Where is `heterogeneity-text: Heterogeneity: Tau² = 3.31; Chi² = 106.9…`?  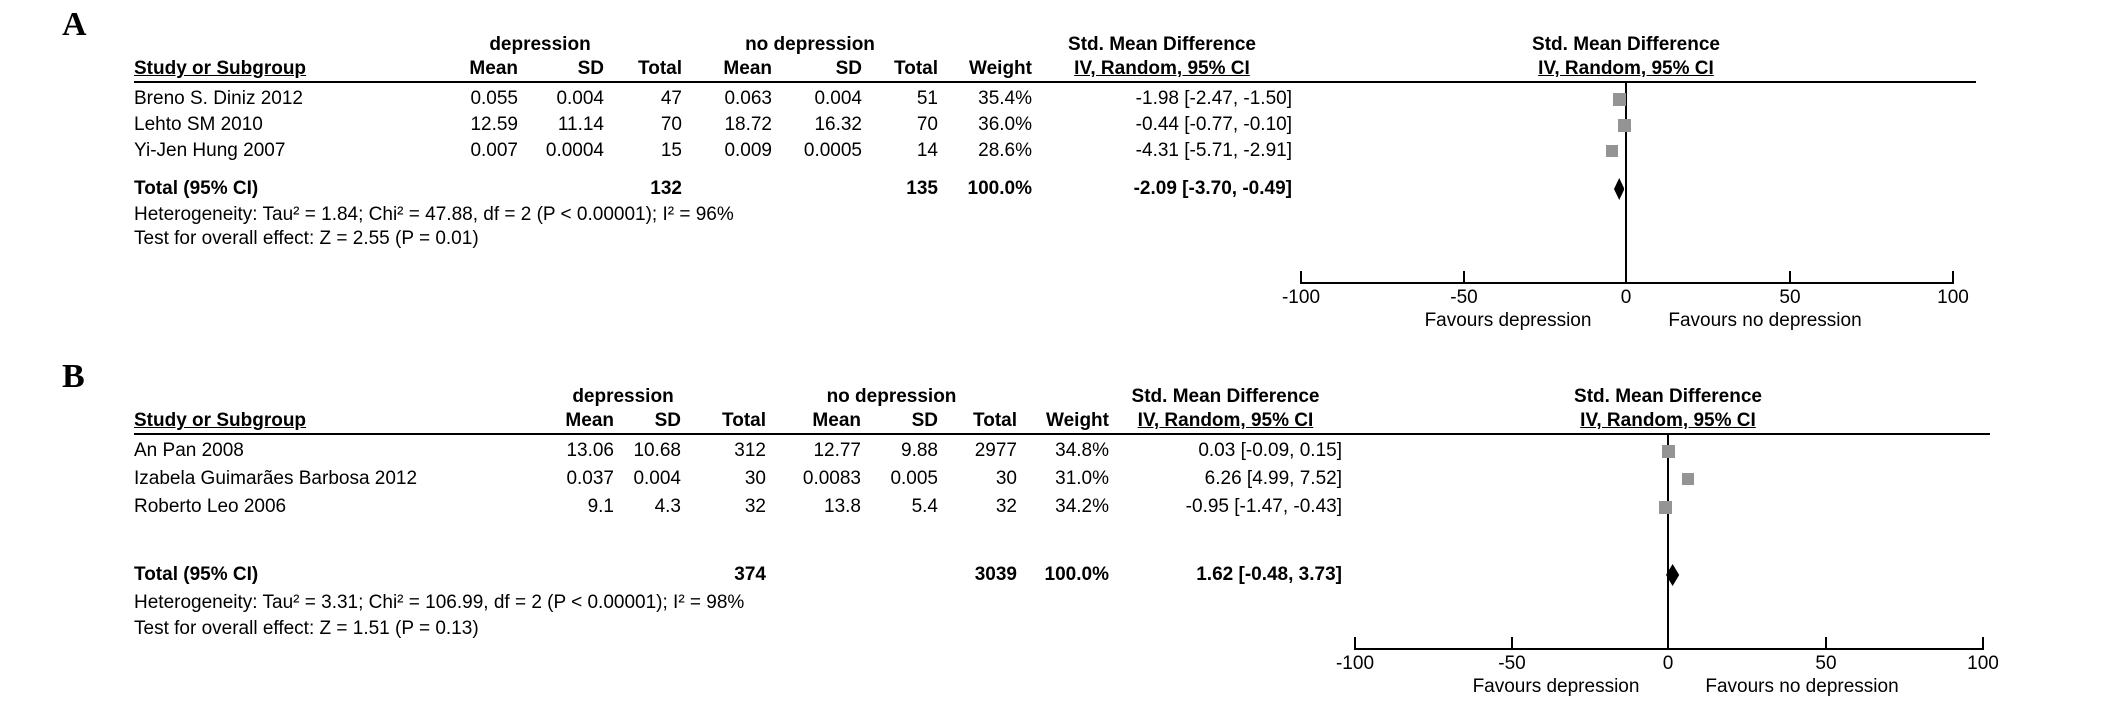
heterogeneity-text: Heterogeneity: Tau² = 3.31; Chi² = 106.9… is located at coordinates (439, 602).